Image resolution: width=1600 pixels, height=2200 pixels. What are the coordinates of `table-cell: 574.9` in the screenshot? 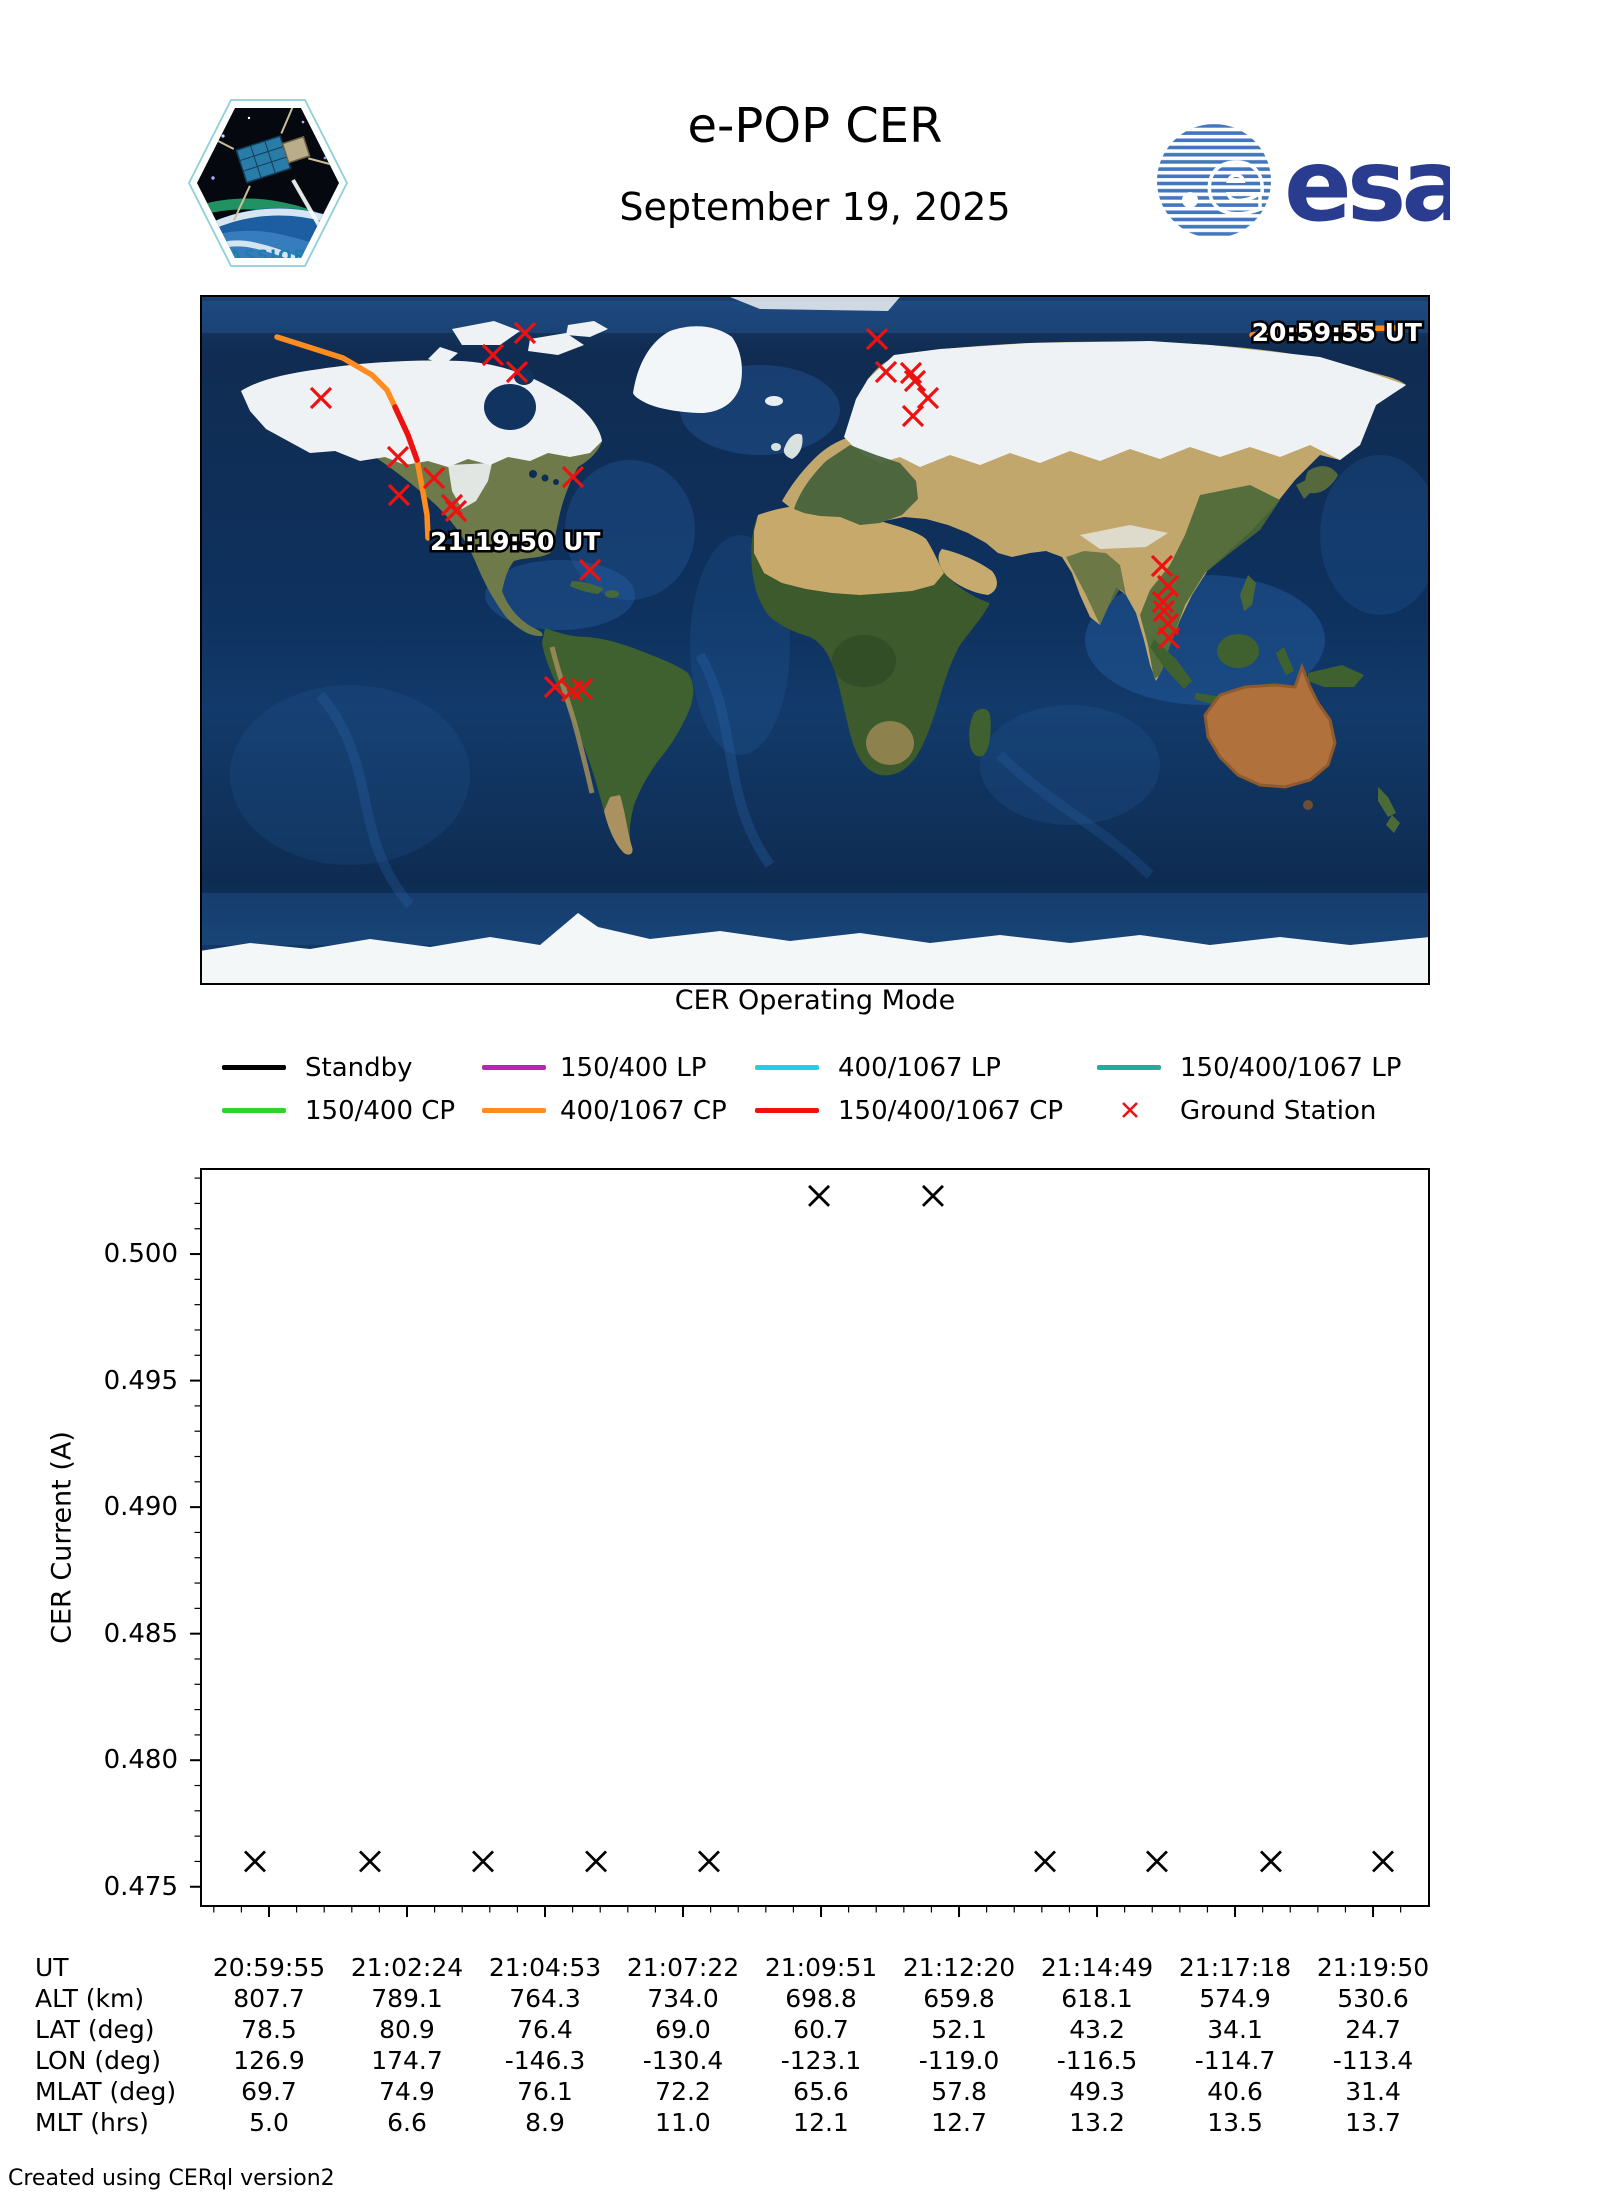 It's located at (1235, 1998).